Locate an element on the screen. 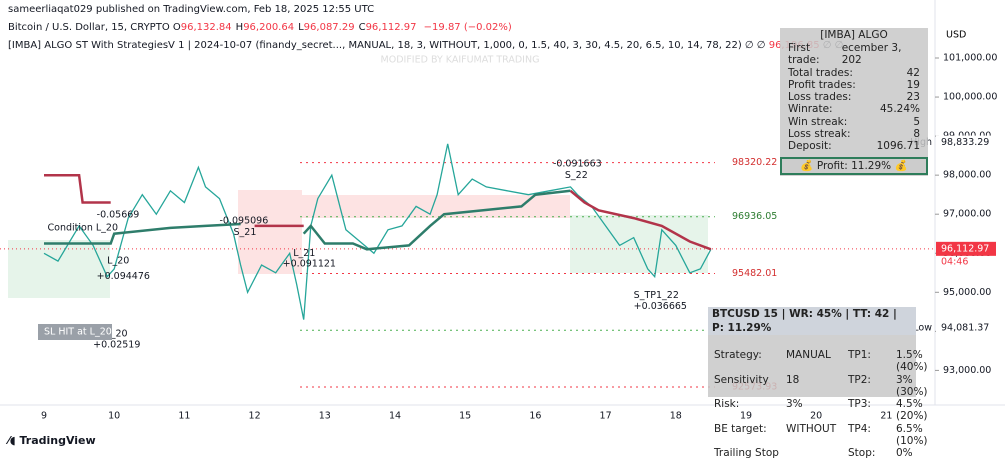  trade-label: +0.02519 is located at coordinates (116, 345).